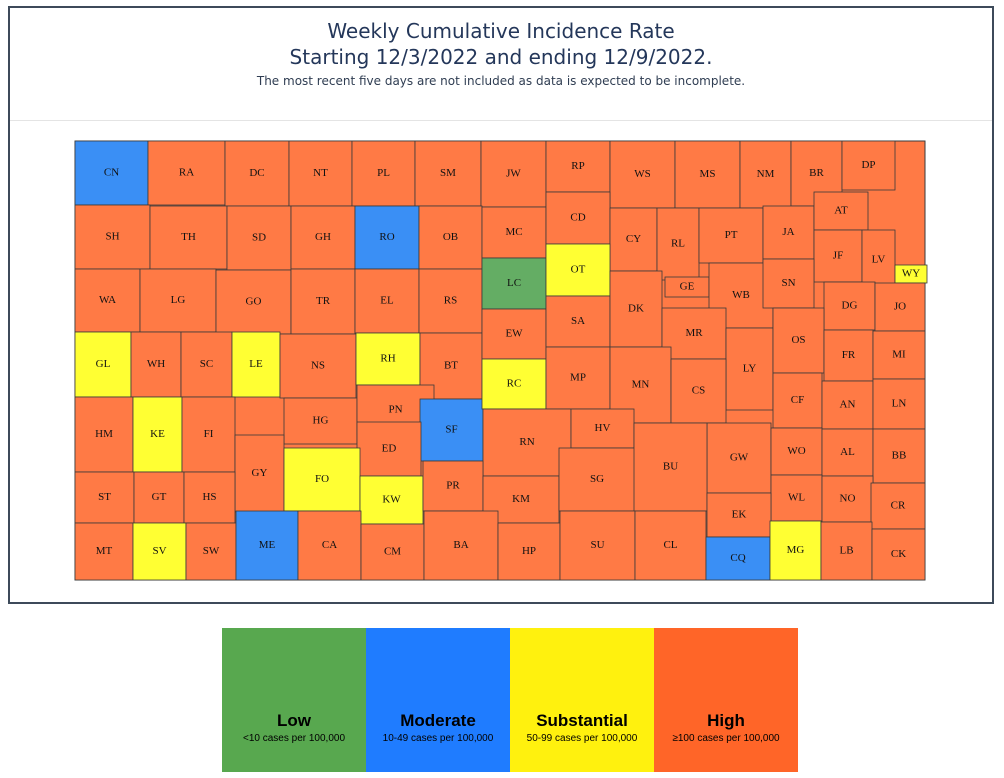  I want to click on county-label-ja: JA, so click(788, 232).